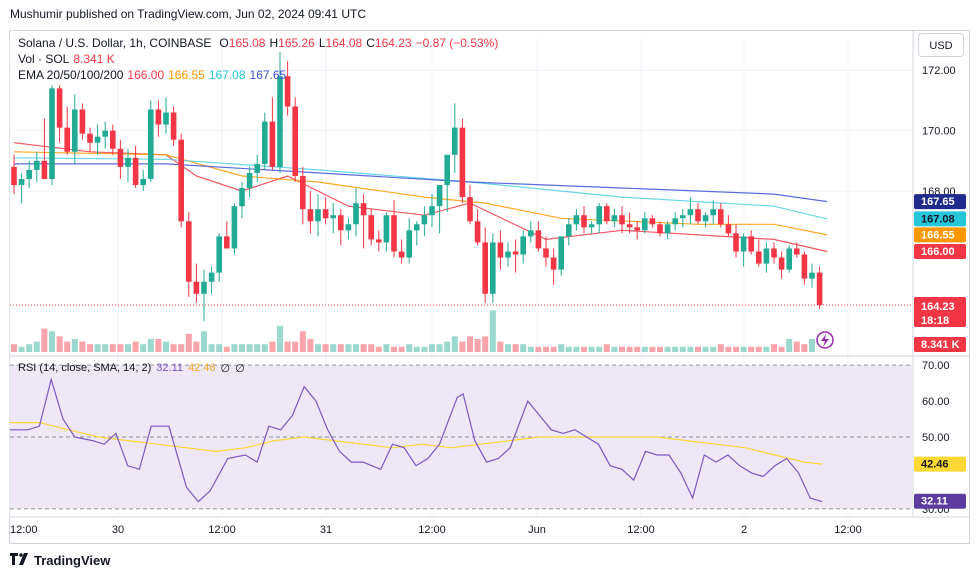 This screenshot has width=980, height=579. What do you see at coordinates (44, 59) in the screenshot?
I see `volume-label: Vol · SOL` at bounding box center [44, 59].